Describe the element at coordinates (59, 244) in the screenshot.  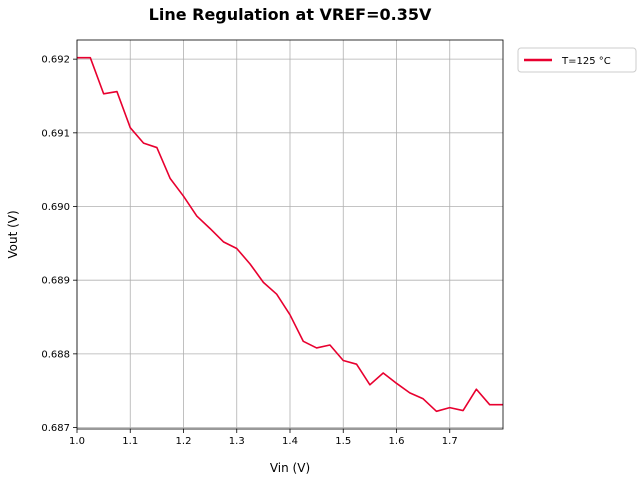
I see `y-axis-ticks: 0.687 0.688 0.689 0.690 0.691 0.692` at that location.